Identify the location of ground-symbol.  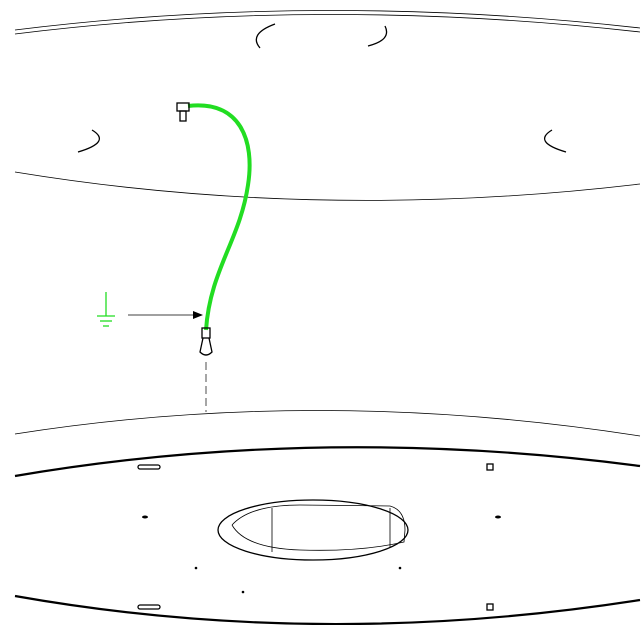
(106, 309).